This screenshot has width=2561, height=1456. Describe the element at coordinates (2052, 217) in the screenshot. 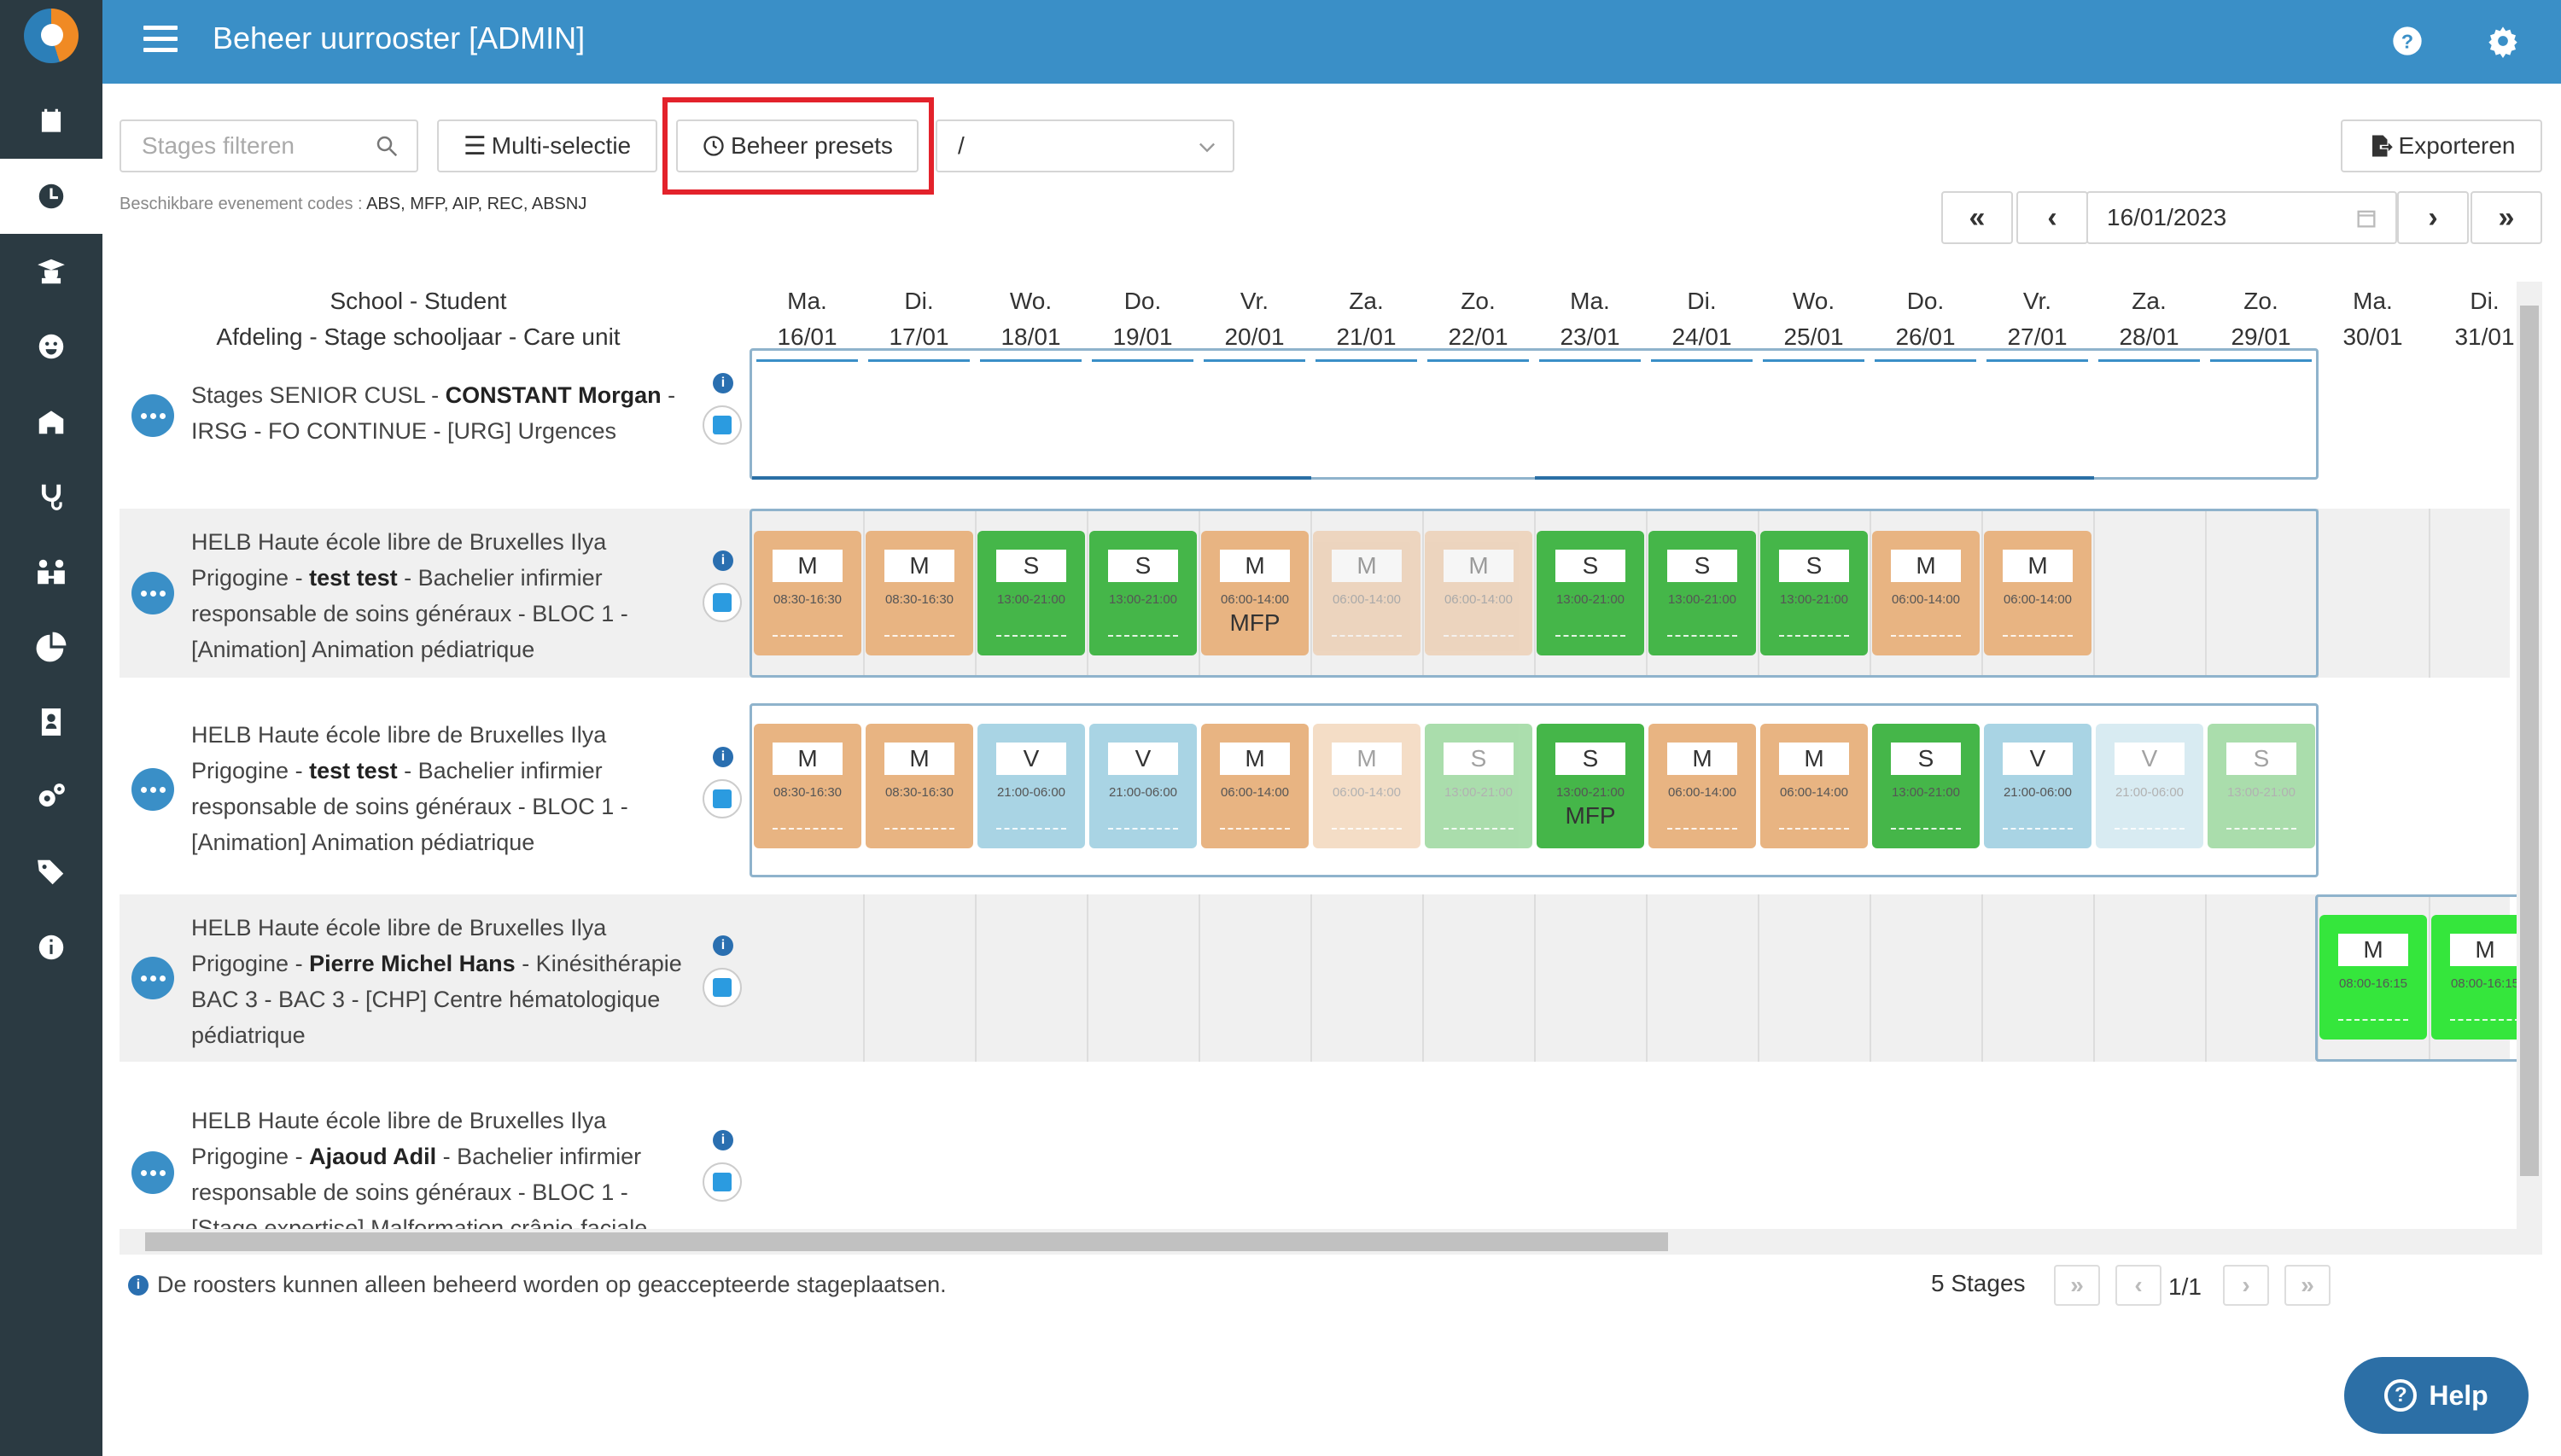

I see `prev-week-button: ‹` at that location.